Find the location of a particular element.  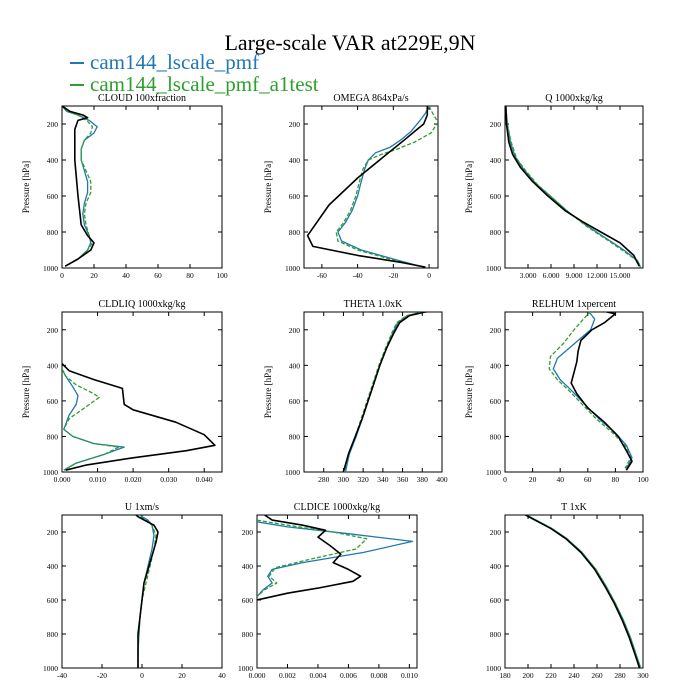

x-tick-label: 0.010 is located at coordinates (97, 479).